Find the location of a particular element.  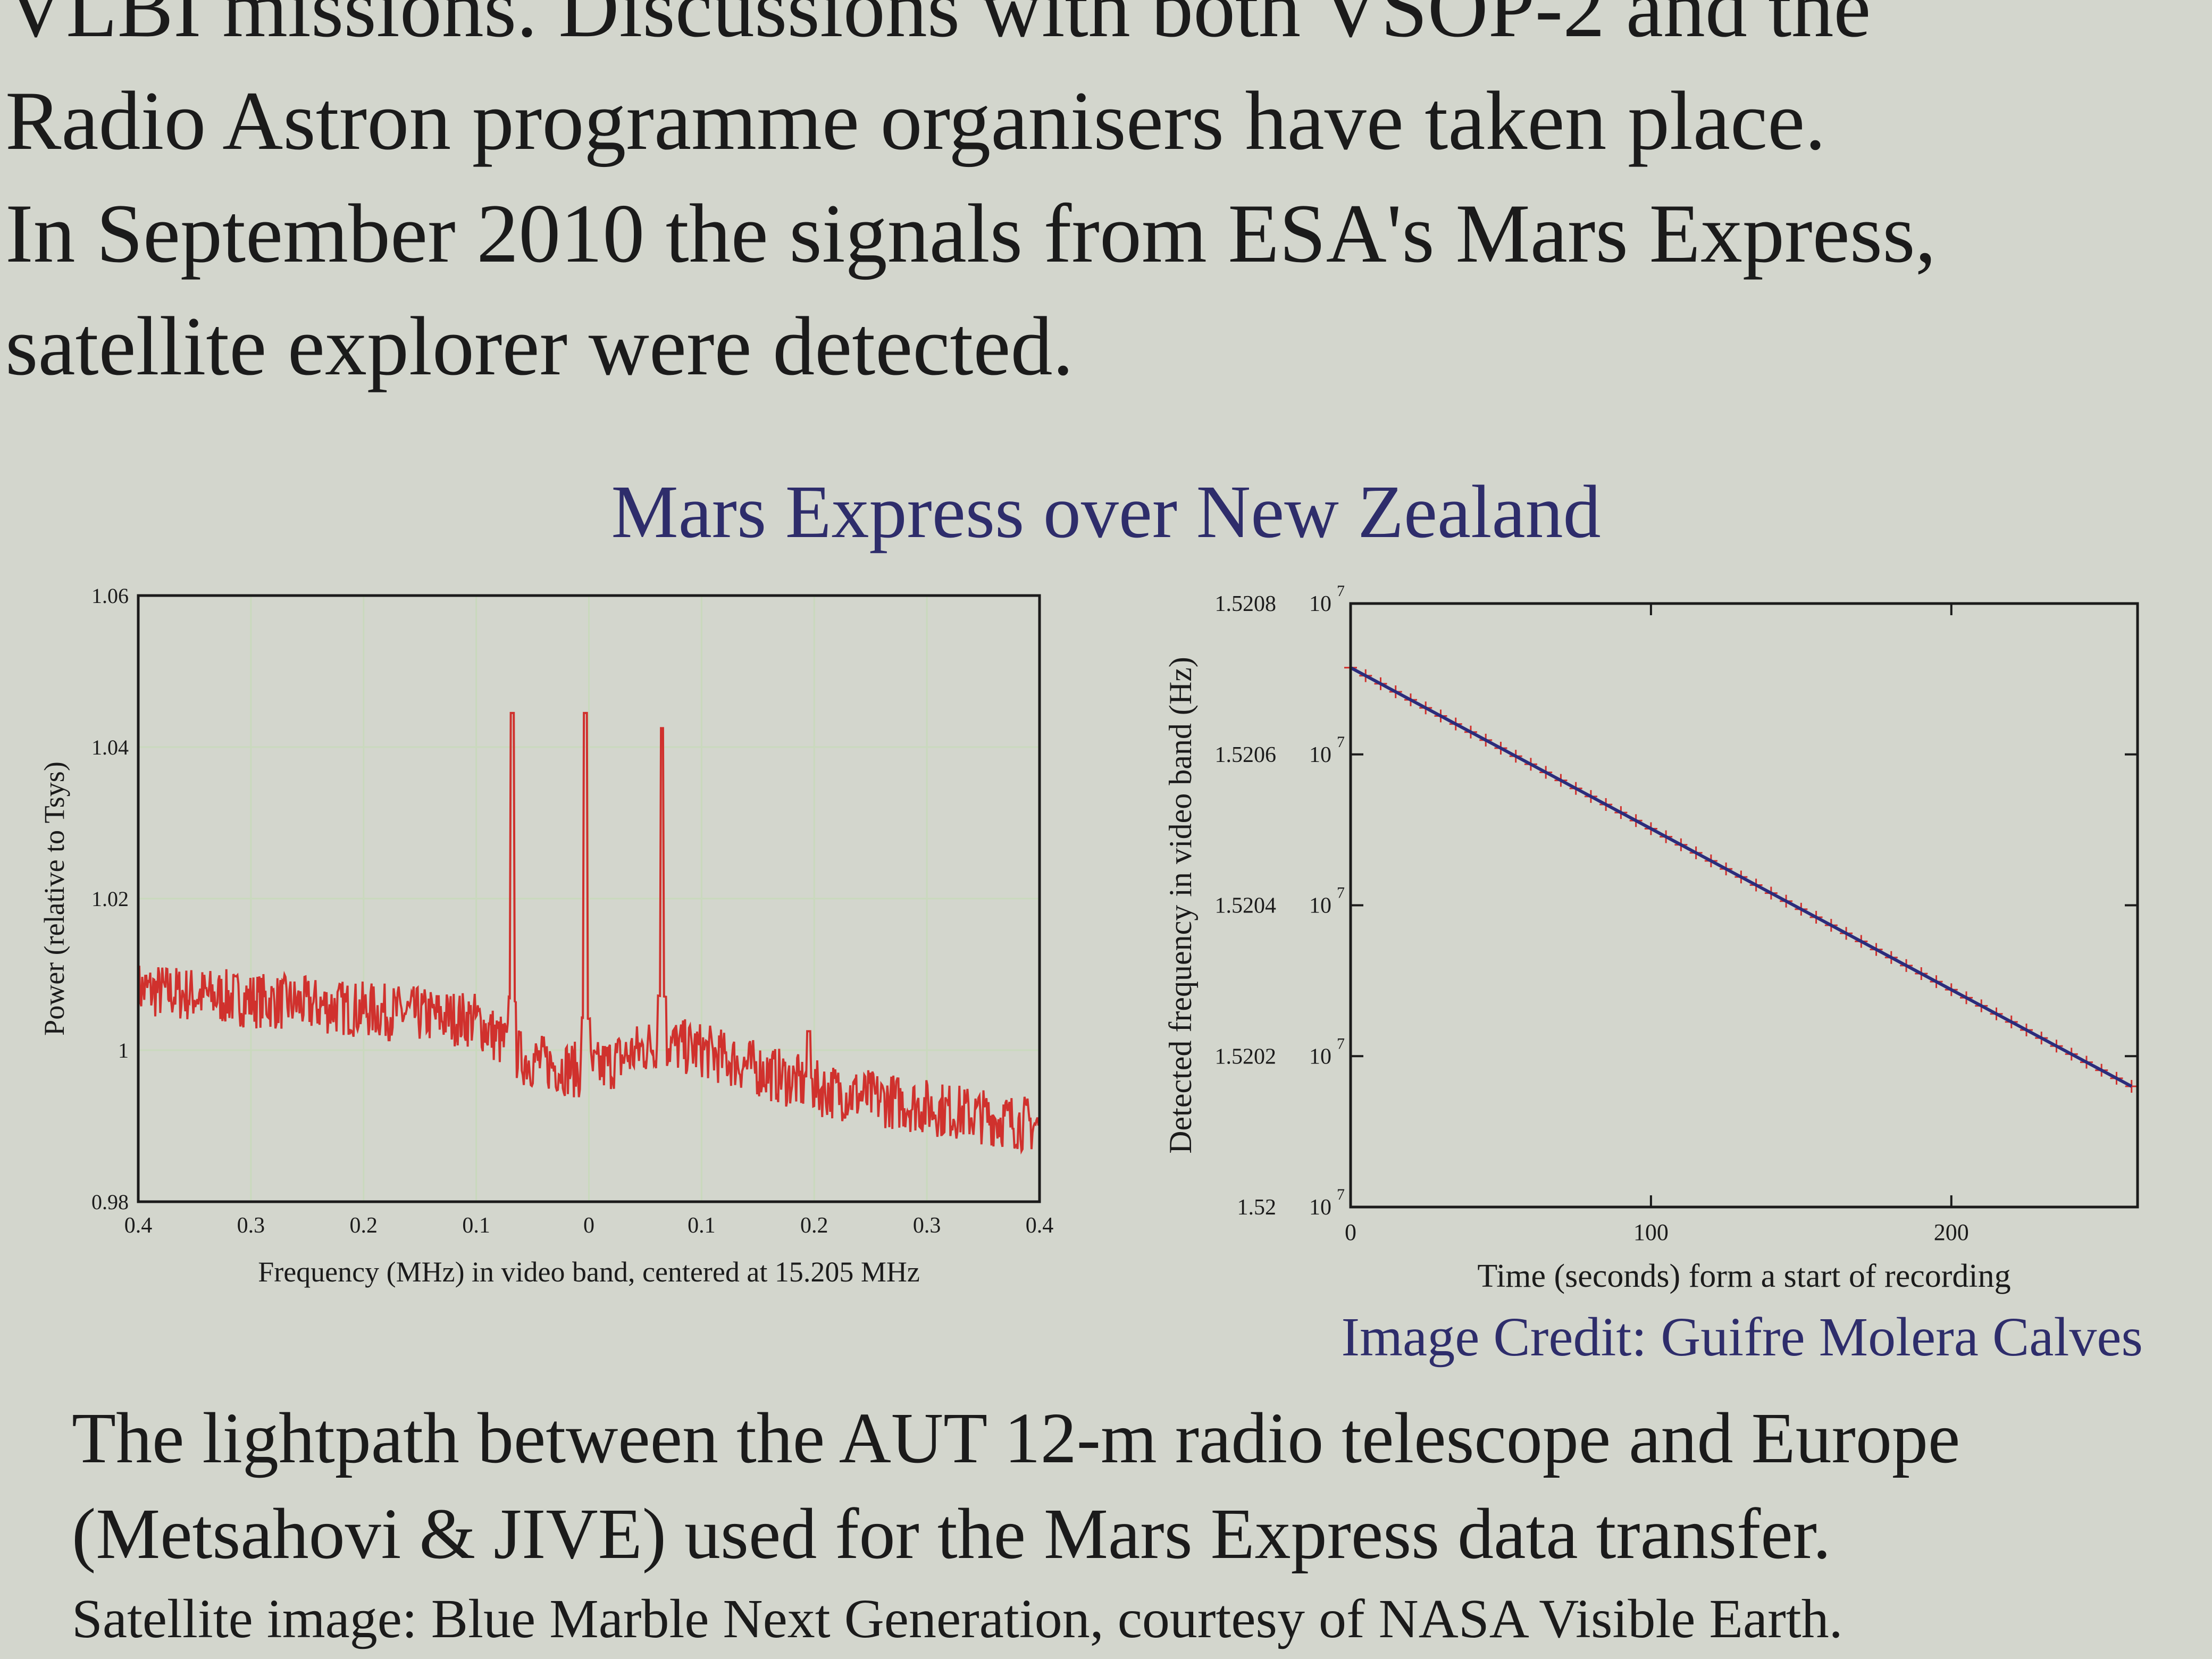

y-tick-label: 1.5202 is located at coordinates (1246, 1056).